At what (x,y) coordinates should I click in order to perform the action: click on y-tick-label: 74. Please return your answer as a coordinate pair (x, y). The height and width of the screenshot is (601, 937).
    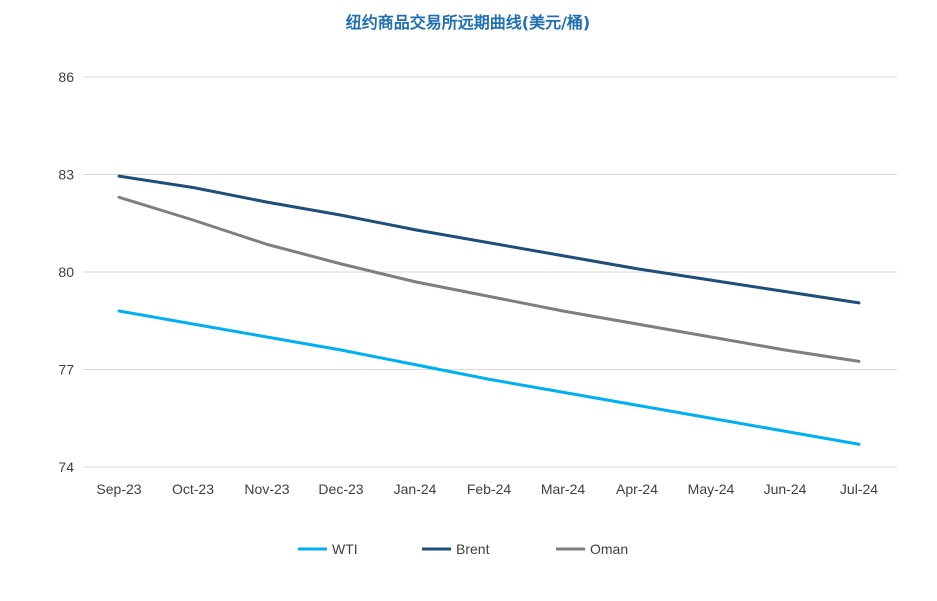
    Looking at the image, I should click on (66, 467).